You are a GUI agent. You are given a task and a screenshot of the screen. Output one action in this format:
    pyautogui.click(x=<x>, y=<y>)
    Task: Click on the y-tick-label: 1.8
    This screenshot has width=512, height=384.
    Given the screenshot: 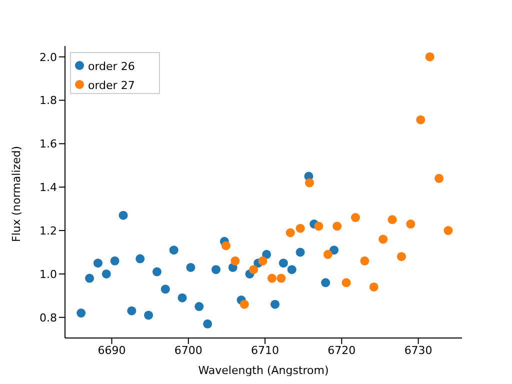 What is the action you would take?
    pyautogui.click(x=48, y=101)
    